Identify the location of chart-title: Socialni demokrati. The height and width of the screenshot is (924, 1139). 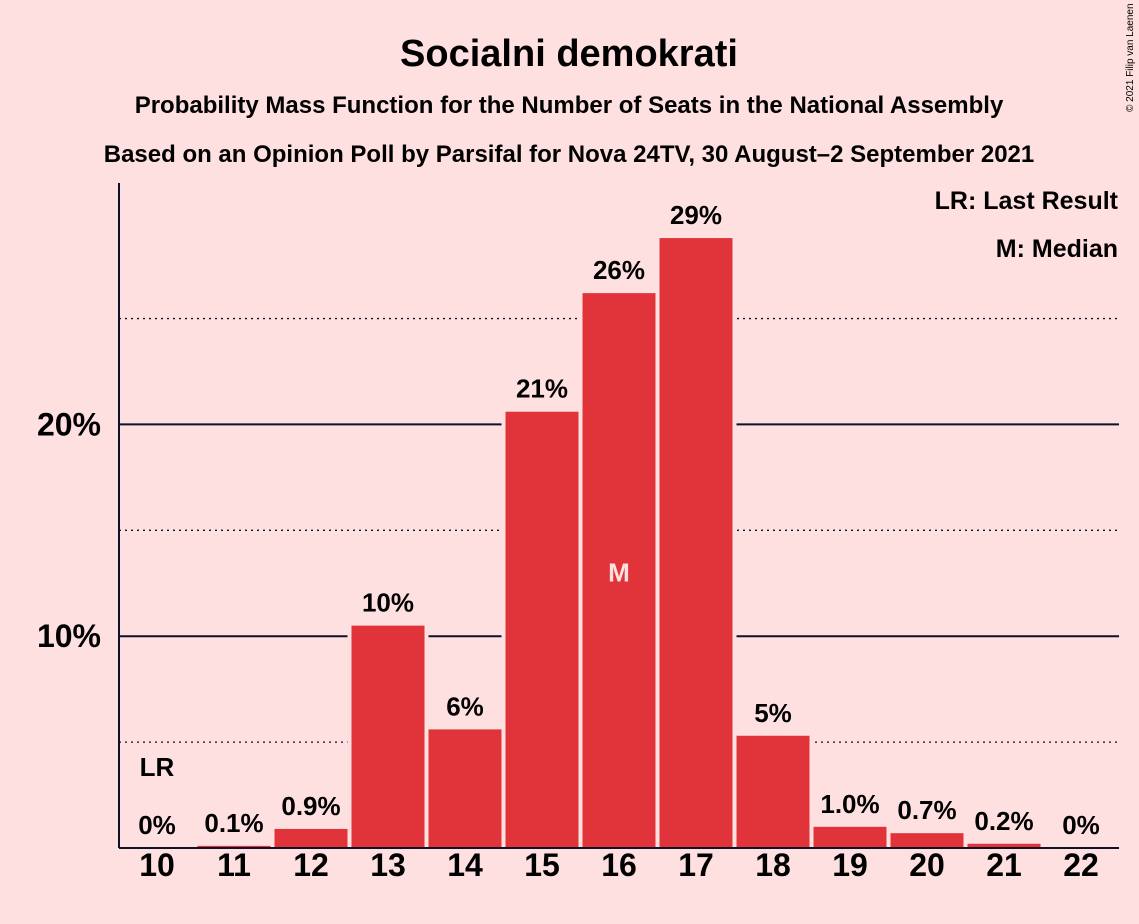
(569, 54).